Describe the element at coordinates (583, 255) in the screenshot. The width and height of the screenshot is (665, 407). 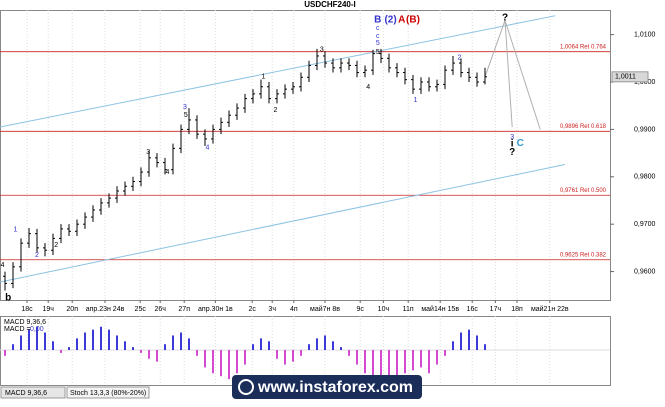
I see `level-label: 0,9625 Ret 0.382` at that location.